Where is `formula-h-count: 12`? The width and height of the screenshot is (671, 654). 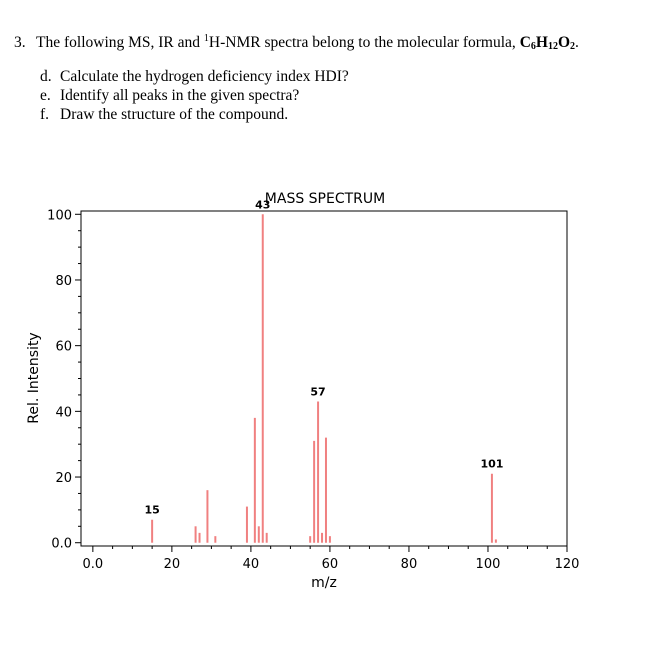
formula-h-count: 12 is located at coordinates (552, 46).